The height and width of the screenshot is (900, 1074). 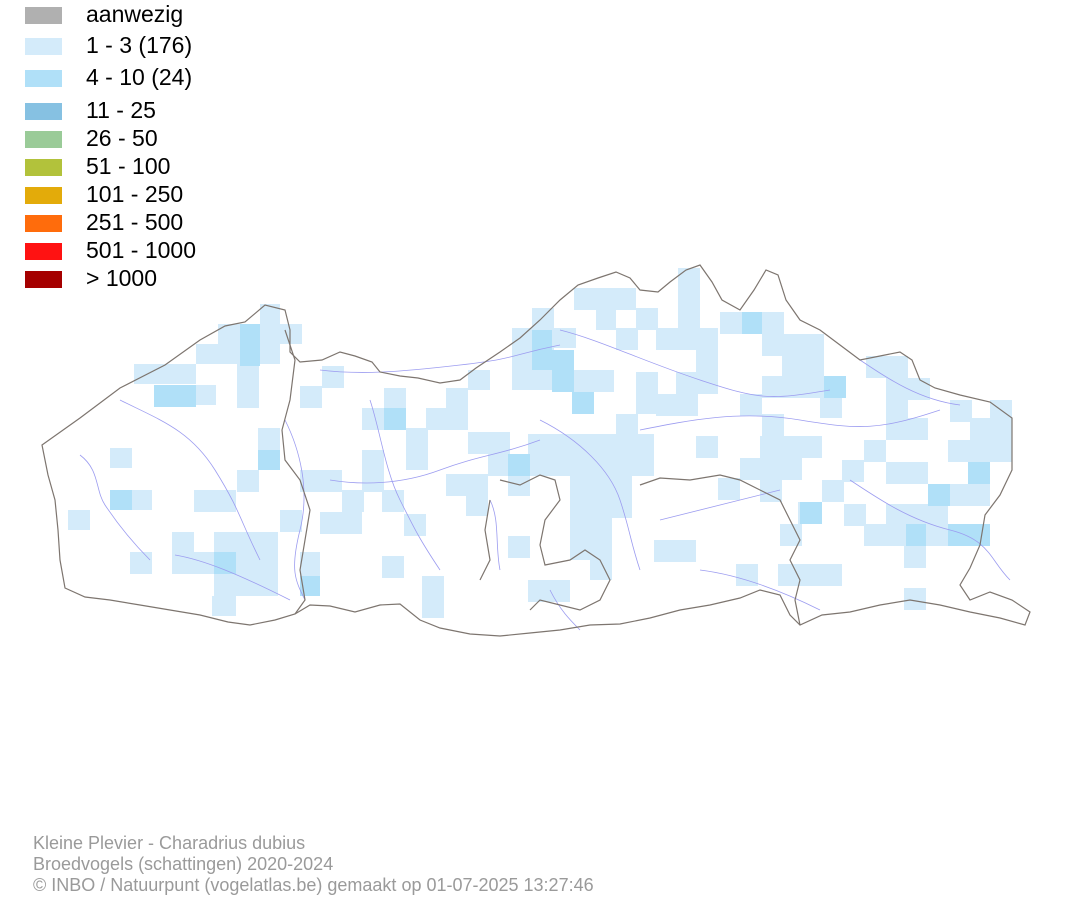 I want to click on legend-label: > 1000, so click(x=121, y=278).